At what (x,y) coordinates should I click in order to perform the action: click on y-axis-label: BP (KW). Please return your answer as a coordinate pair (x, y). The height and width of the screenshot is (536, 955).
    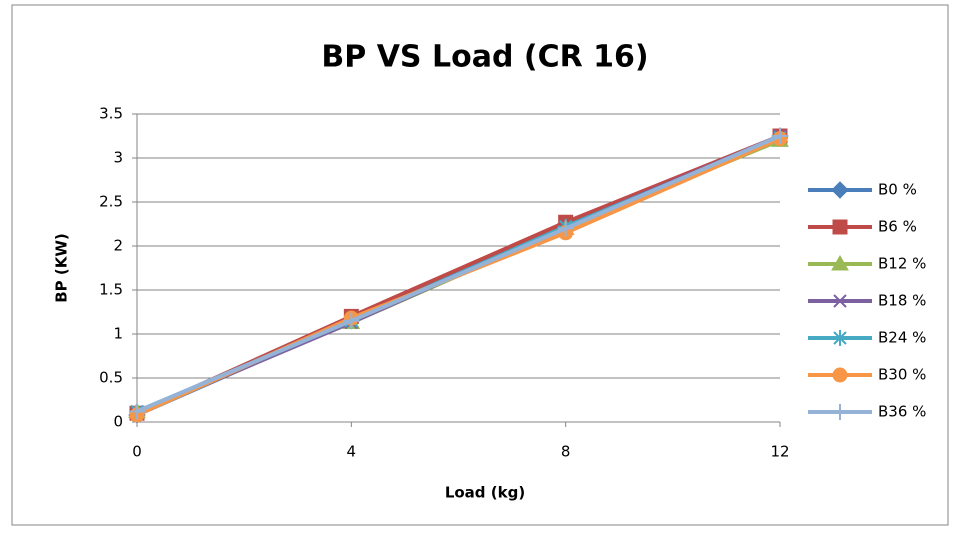
    Looking at the image, I should click on (62, 268).